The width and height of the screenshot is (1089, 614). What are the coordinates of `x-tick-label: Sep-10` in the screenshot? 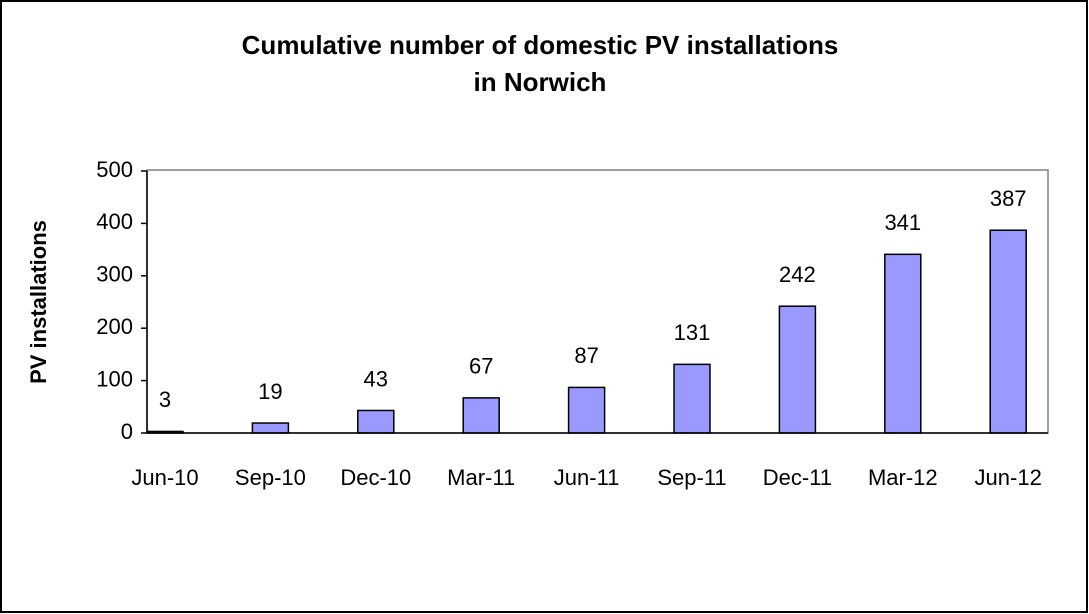 It's located at (270, 477).